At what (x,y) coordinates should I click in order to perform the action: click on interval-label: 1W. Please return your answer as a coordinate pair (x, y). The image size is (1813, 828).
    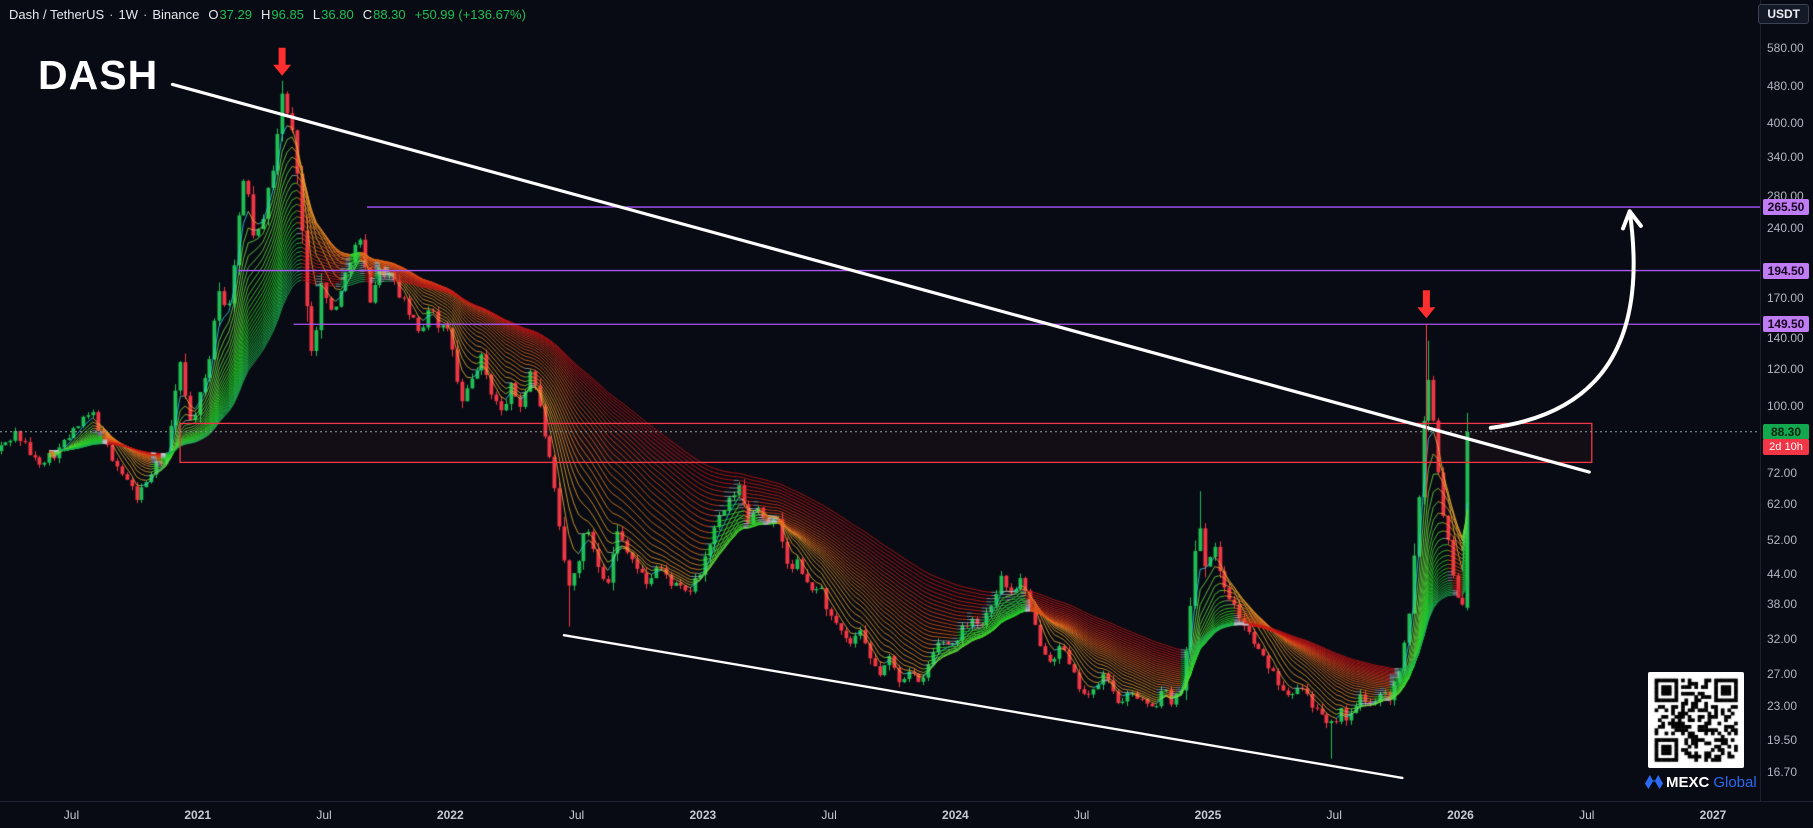
    Looking at the image, I should click on (128, 14).